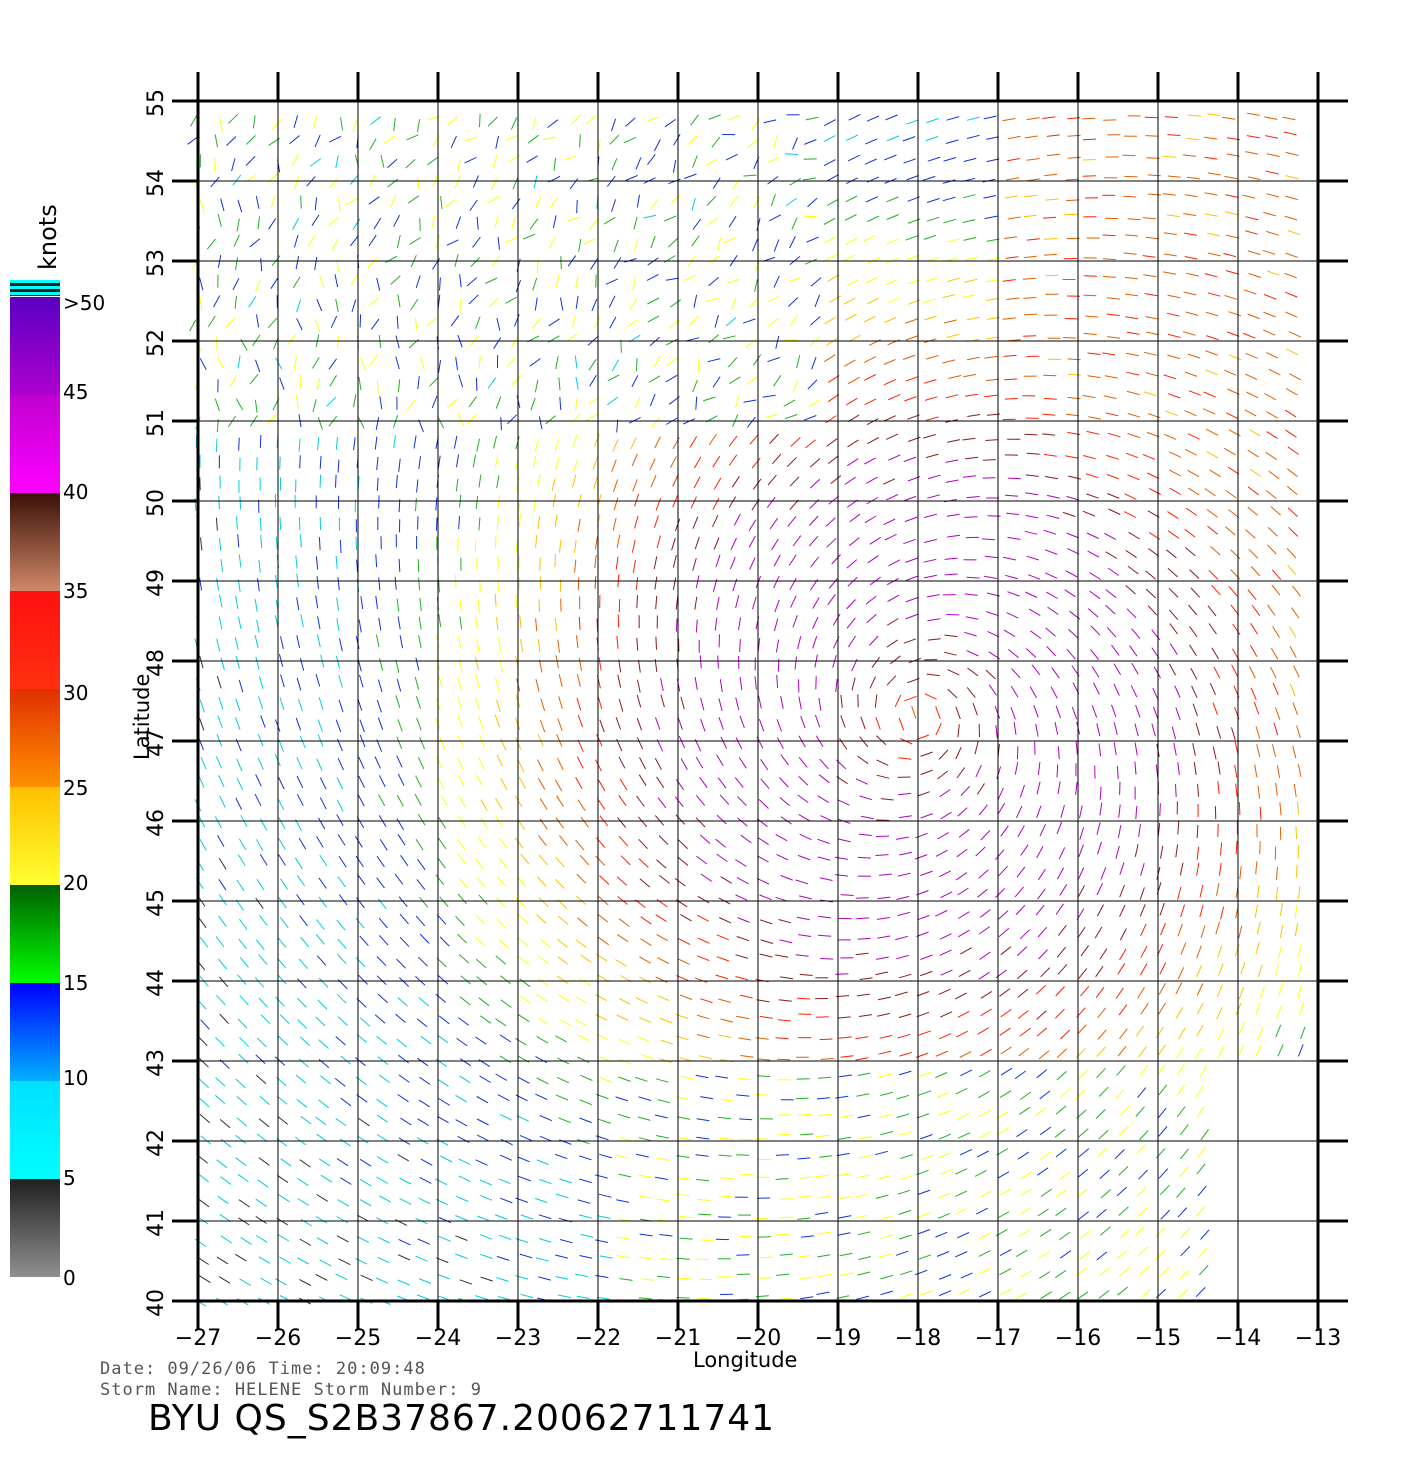 The height and width of the screenshot is (1480, 1420). I want to click on longitude-tick-label: −16, so click(1078, 1338).